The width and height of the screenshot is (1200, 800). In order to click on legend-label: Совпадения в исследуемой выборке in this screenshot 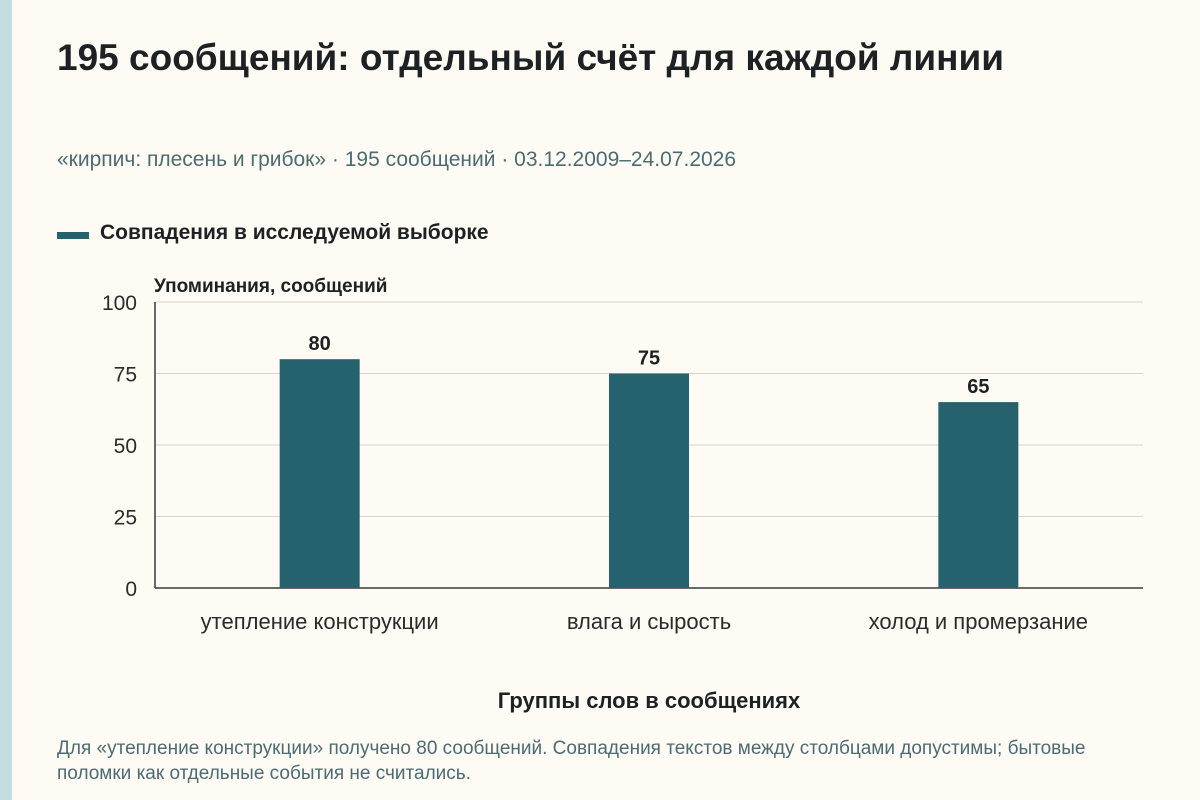, I will do `click(294, 232)`.